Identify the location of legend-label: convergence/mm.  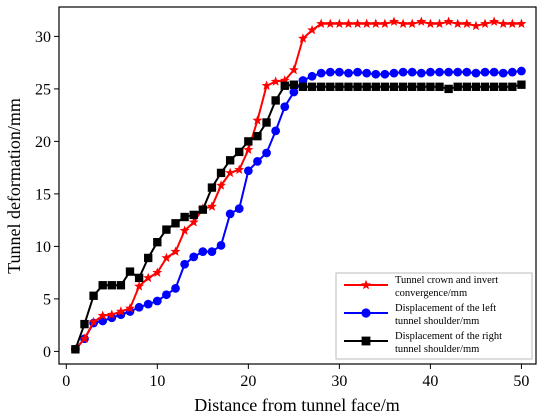
(431, 293).